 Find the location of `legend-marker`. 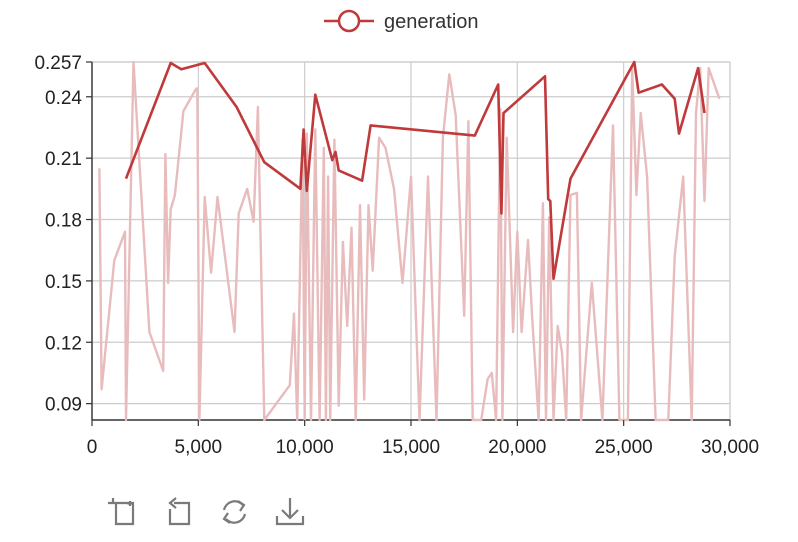

legend-marker is located at coordinates (349, 21).